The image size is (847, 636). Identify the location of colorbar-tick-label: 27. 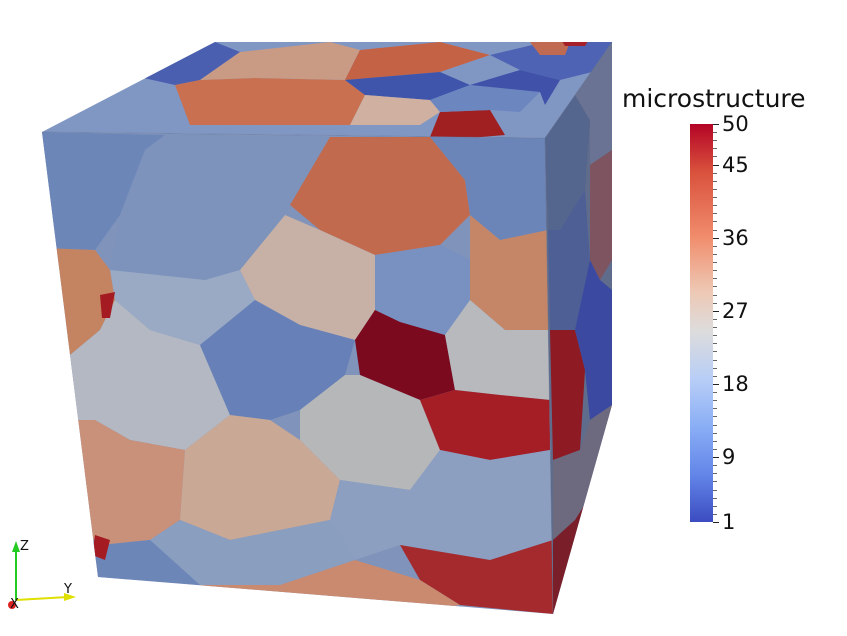
(735, 310).